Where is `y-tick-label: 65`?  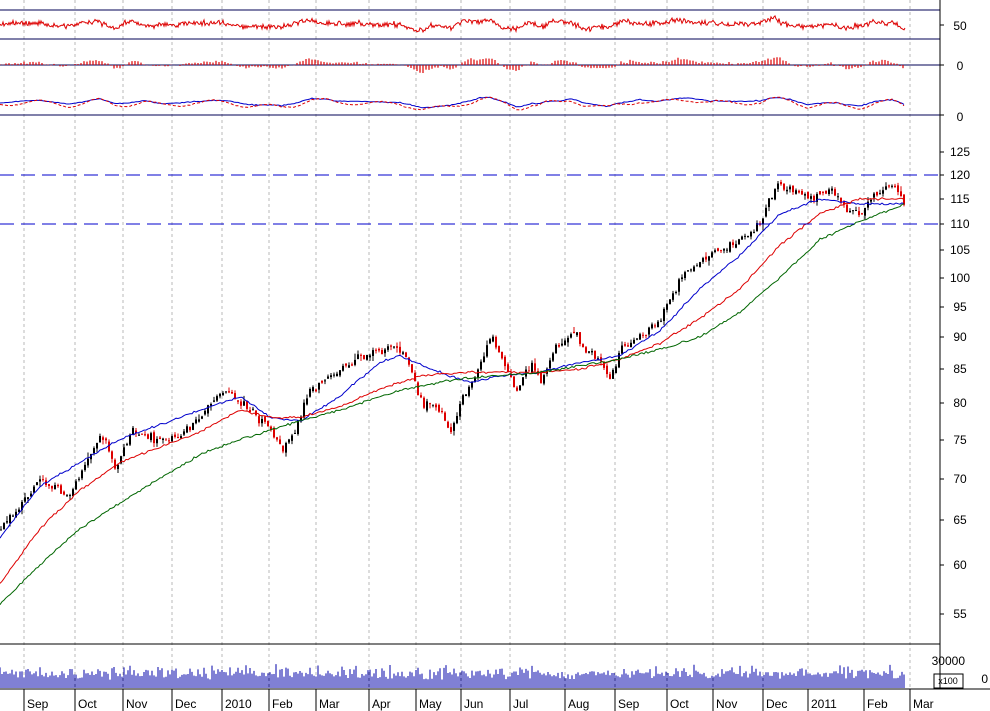 y-tick-label: 65 is located at coordinates (960, 520).